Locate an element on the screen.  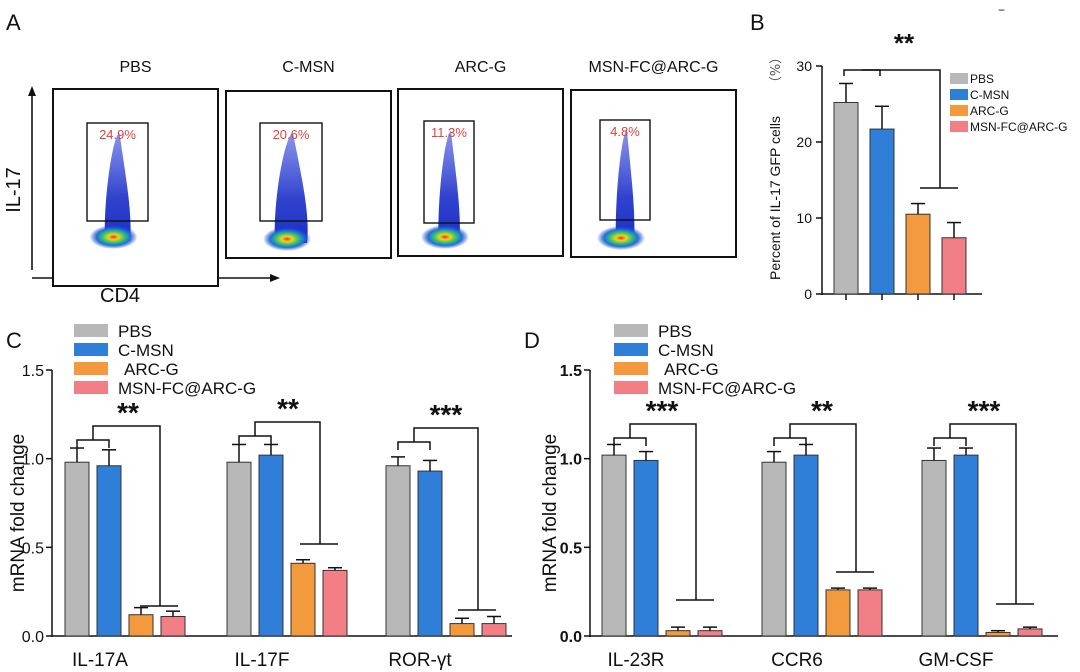
flow-gate-percent: 24.9% is located at coordinates (117, 134).